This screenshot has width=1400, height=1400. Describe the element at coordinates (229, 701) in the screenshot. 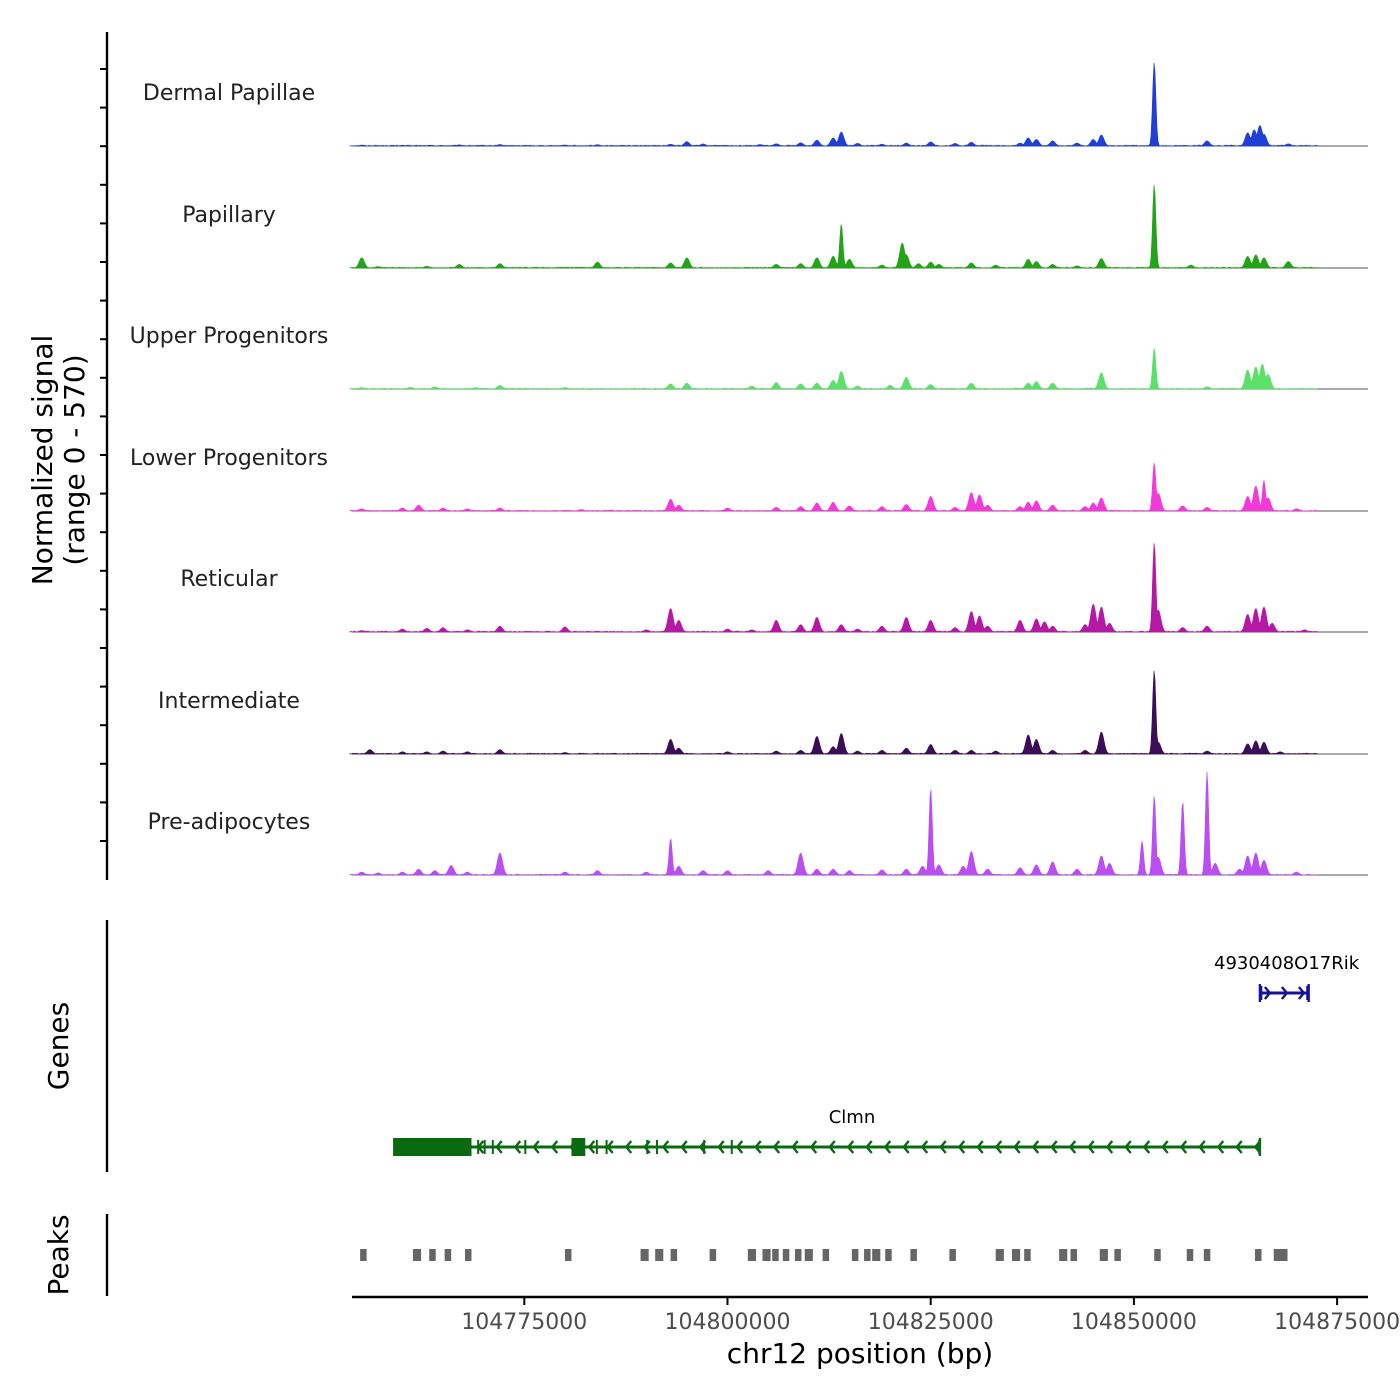

I see `track-label: Intermediate` at that location.